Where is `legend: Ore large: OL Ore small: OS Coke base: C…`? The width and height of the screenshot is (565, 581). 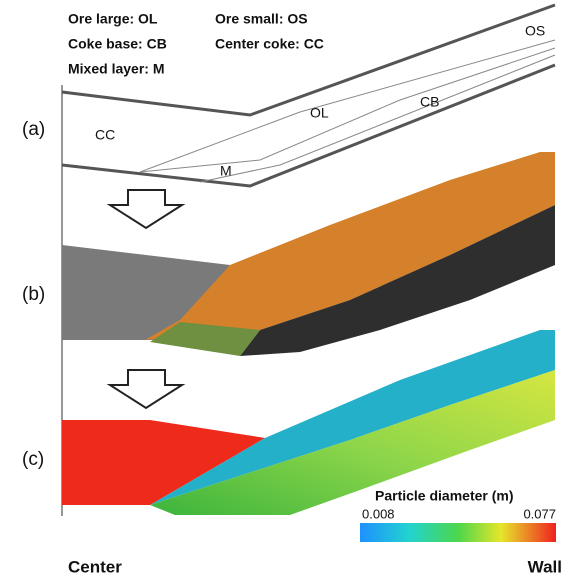 legend: Ore large: OL Ore small: OS Coke base: C… is located at coordinates (196, 44).